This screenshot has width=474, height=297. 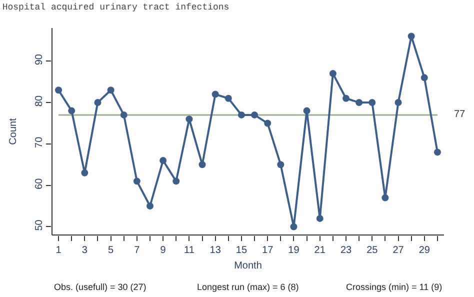 I want to click on x-tick-label: 21, so click(x=320, y=250).